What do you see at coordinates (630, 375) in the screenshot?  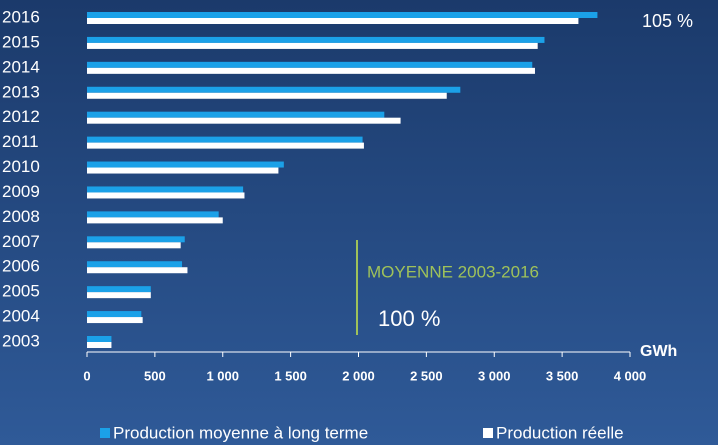 I see `x-tick-label: 4 000` at bounding box center [630, 375].